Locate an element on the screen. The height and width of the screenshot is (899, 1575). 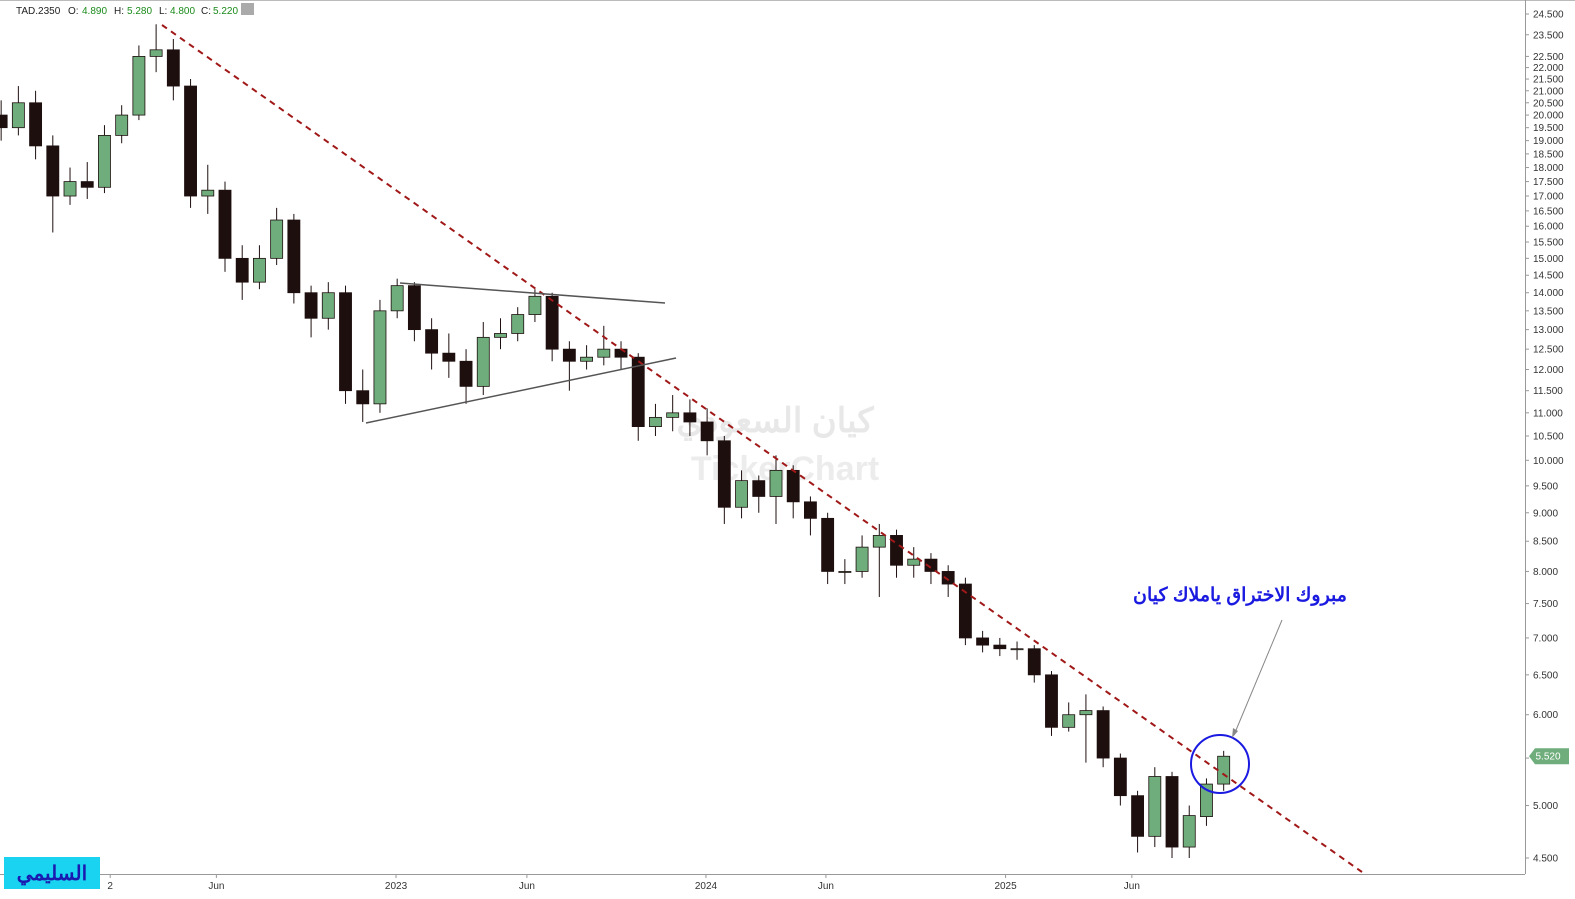
last-price-label: 5.520 is located at coordinates (1547, 757).